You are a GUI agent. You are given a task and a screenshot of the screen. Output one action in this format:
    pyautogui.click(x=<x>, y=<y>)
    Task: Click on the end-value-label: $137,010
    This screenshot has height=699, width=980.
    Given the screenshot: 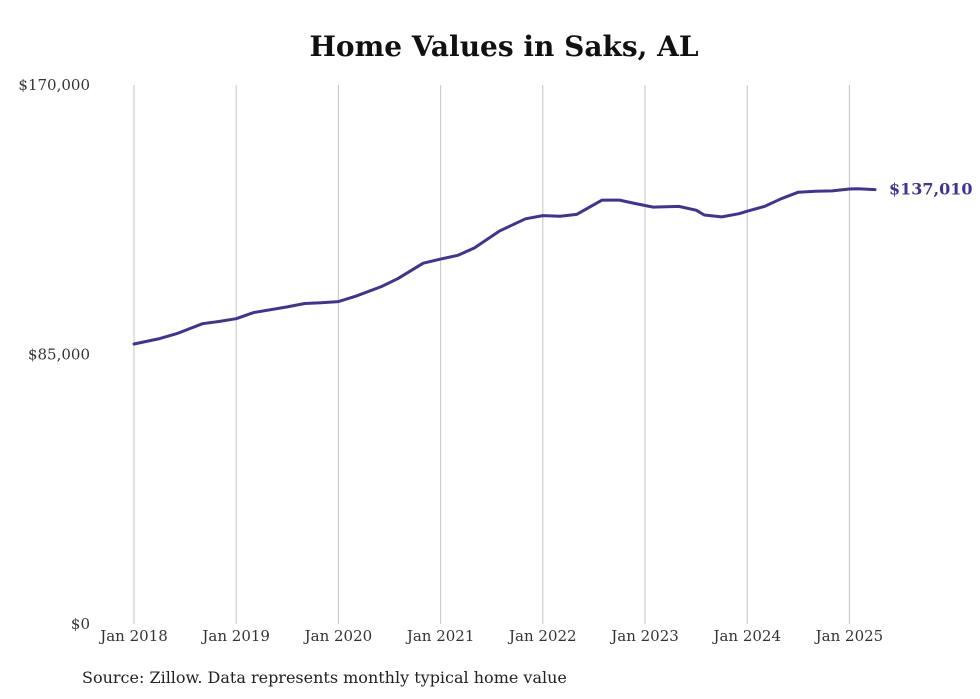 What is the action you would take?
    pyautogui.click(x=931, y=189)
    